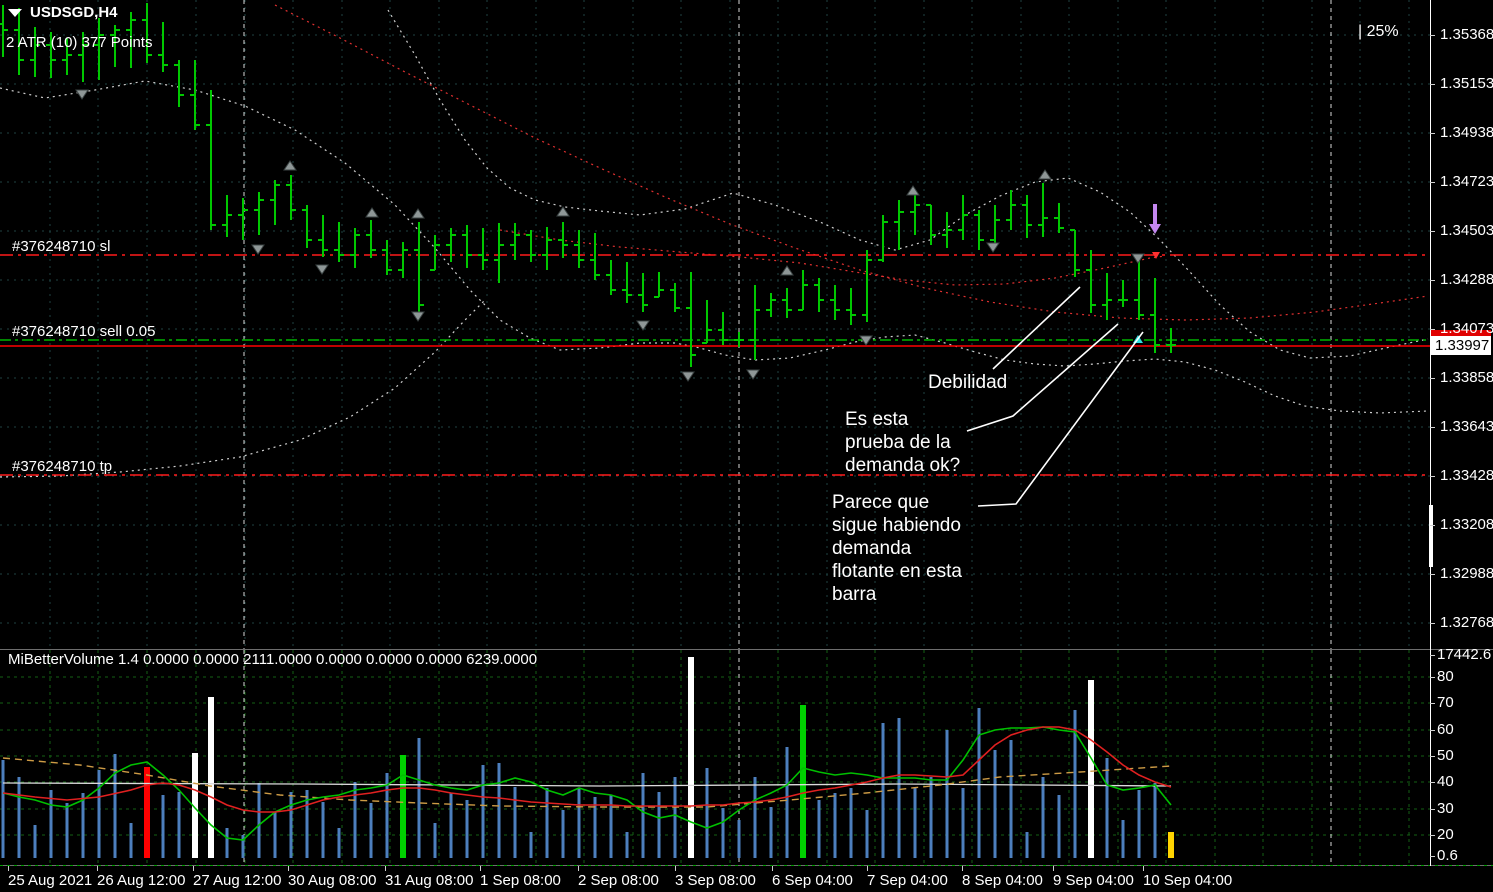  Describe the element at coordinates (1466, 279) in the screenshot. I see `price-axis-label: 1.34288` at that location.